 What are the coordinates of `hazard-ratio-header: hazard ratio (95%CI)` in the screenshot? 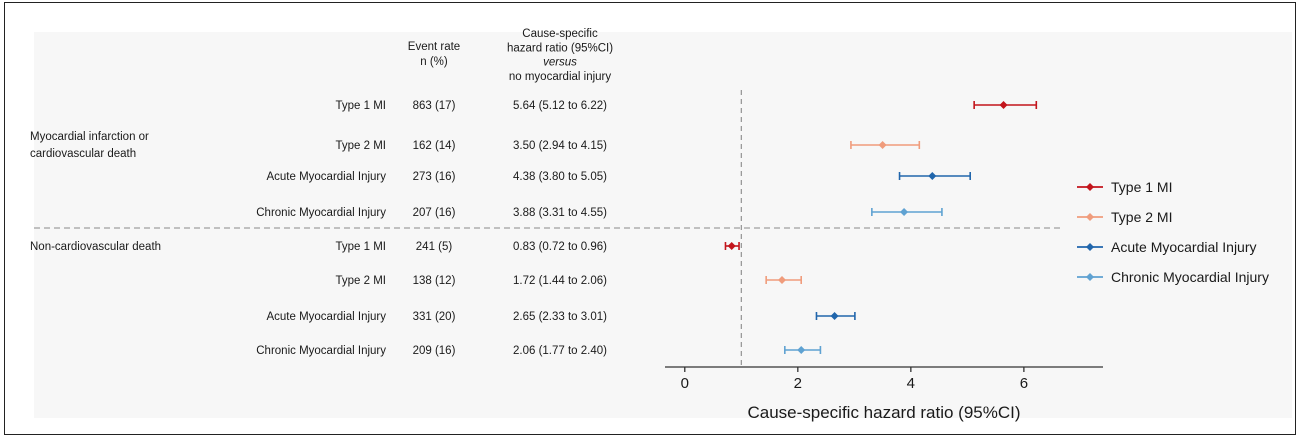 It's located at (560, 48).